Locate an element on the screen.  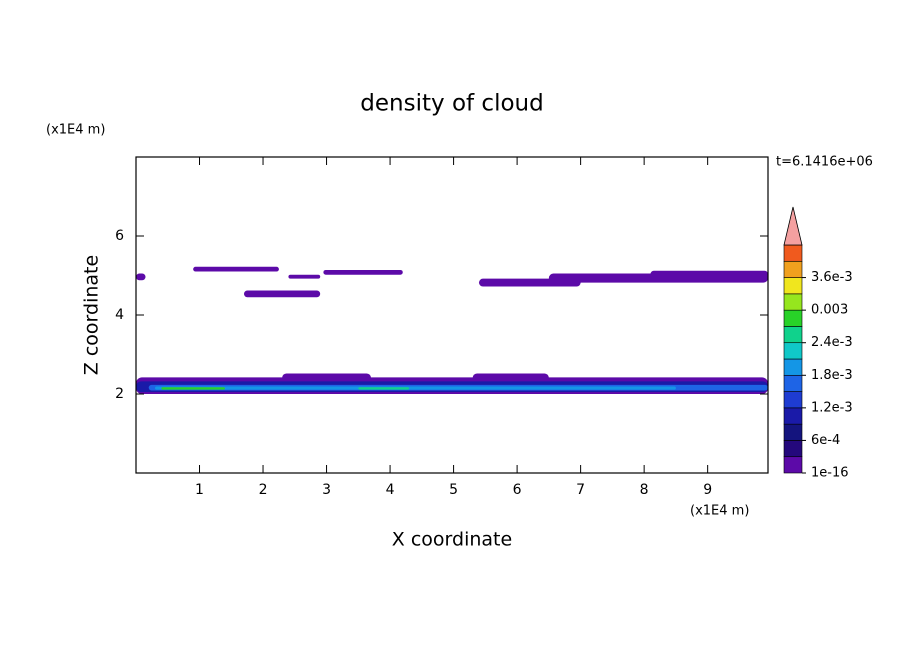
colorbar-tick-label: 3.6e-3 is located at coordinates (832, 277).